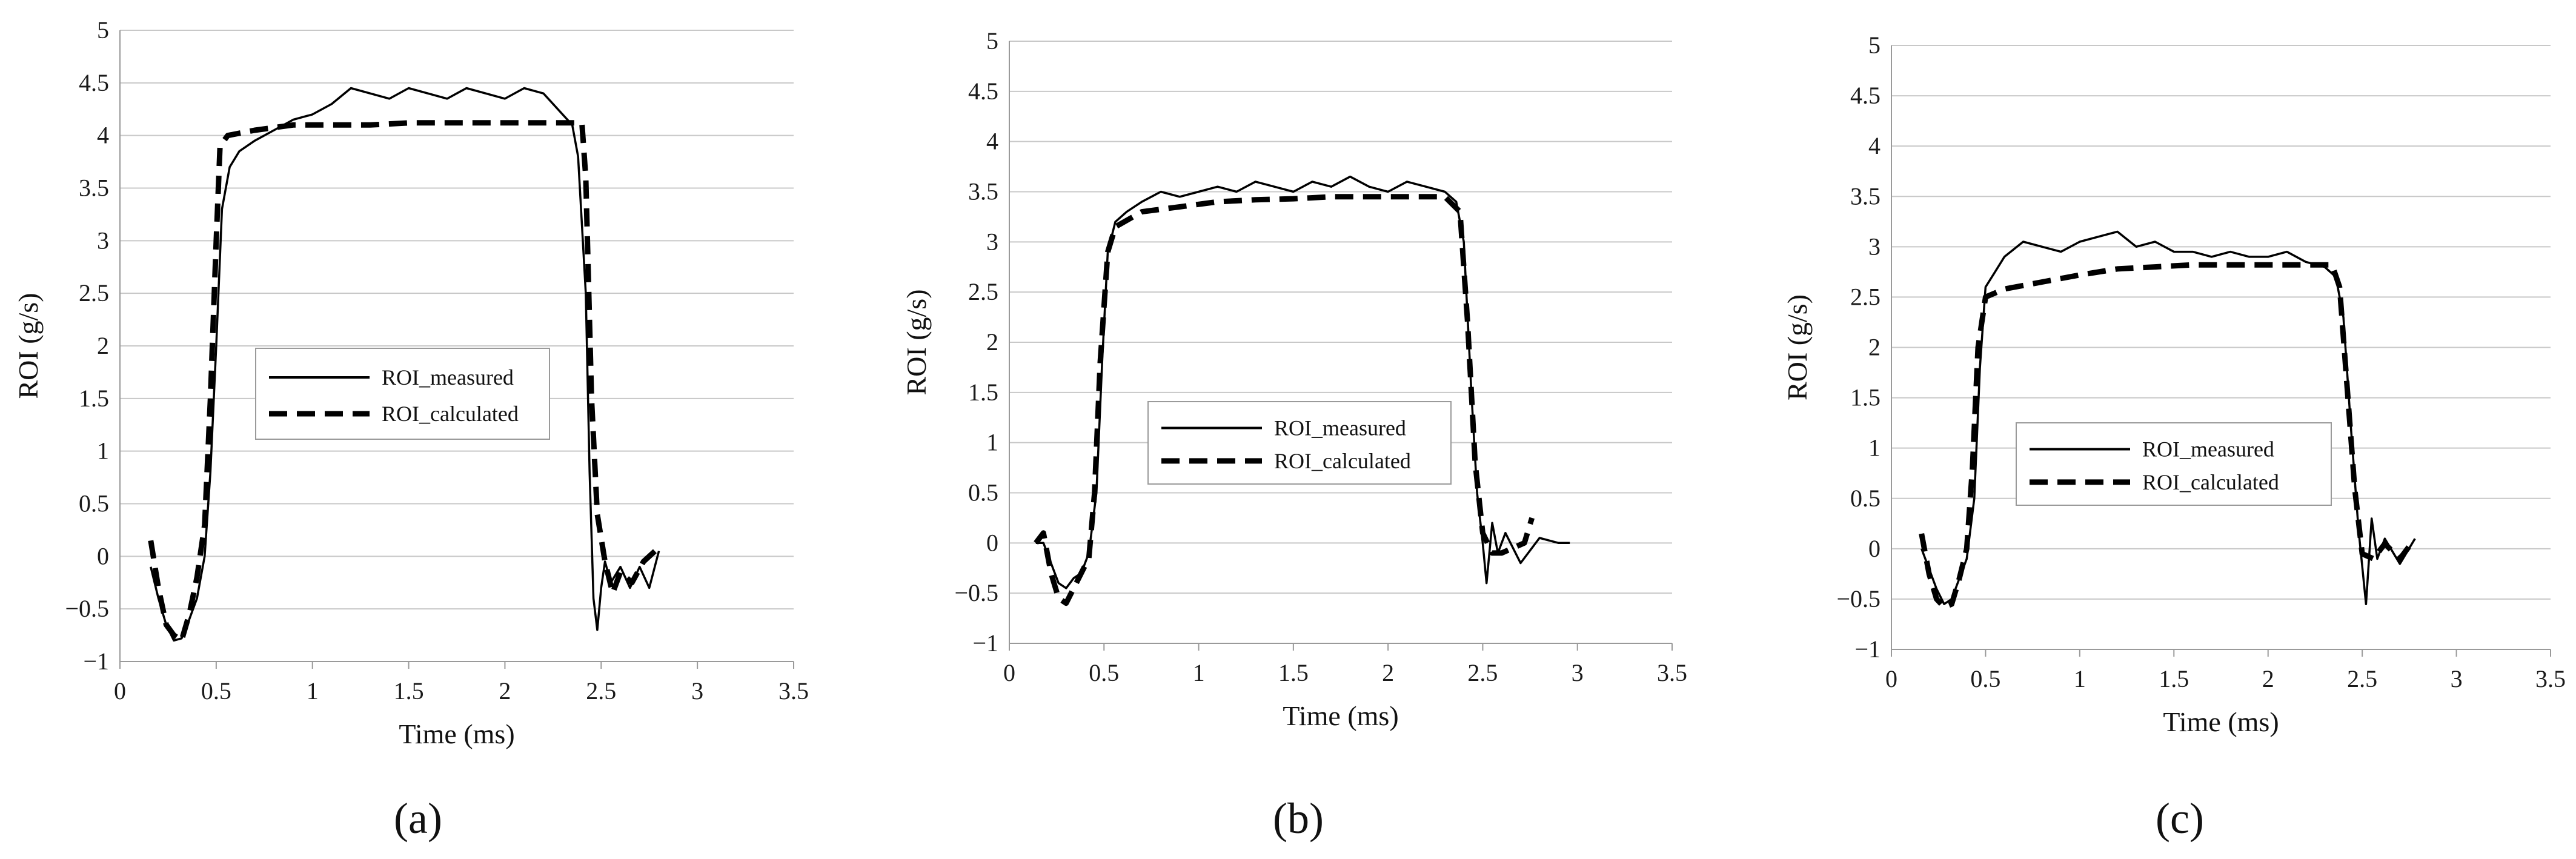 The height and width of the screenshot is (859, 2576). Describe the element at coordinates (2180, 818) in the screenshot. I see `caption-c: (c)` at that location.